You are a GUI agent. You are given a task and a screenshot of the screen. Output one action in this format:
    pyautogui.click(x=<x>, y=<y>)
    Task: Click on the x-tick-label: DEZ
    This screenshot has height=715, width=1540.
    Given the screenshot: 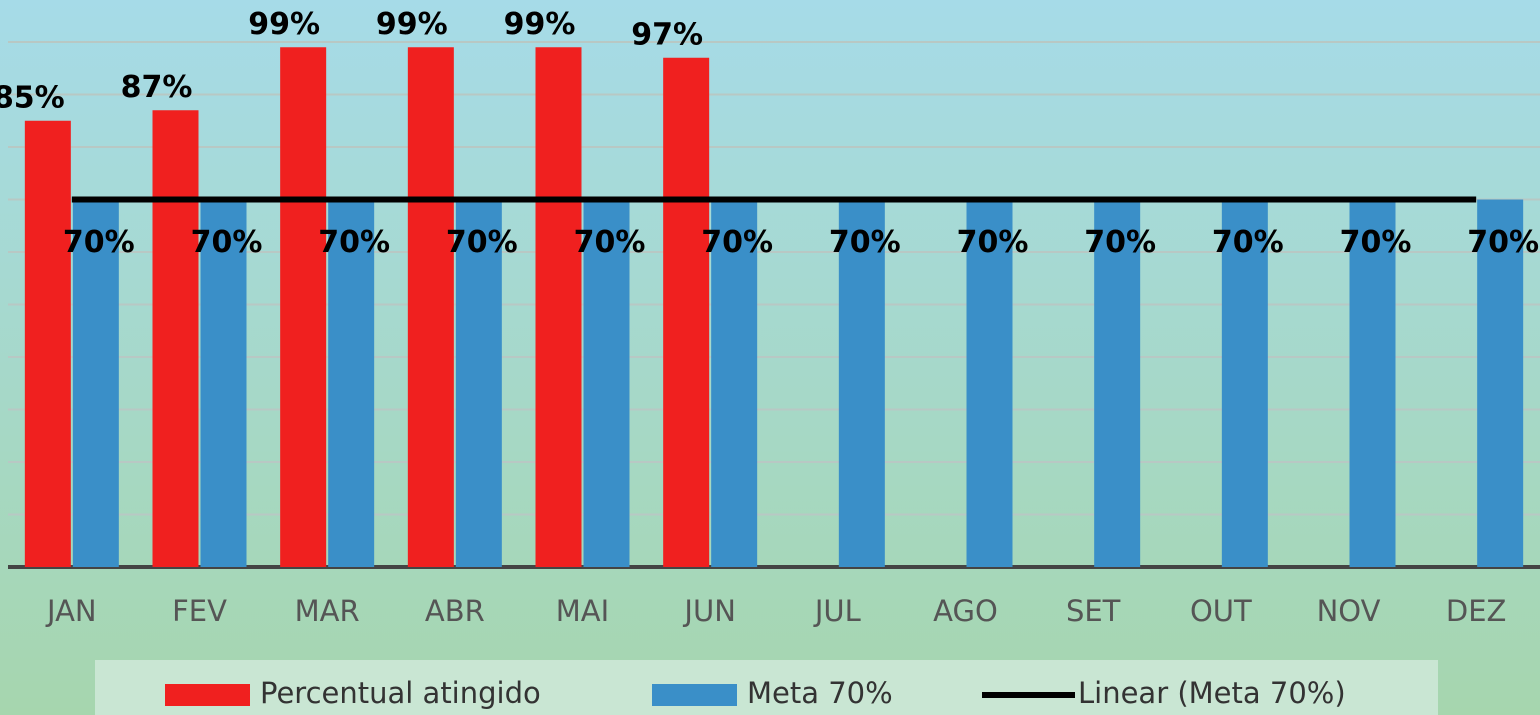 What is the action you would take?
    pyautogui.click(x=1476, y=611)
    